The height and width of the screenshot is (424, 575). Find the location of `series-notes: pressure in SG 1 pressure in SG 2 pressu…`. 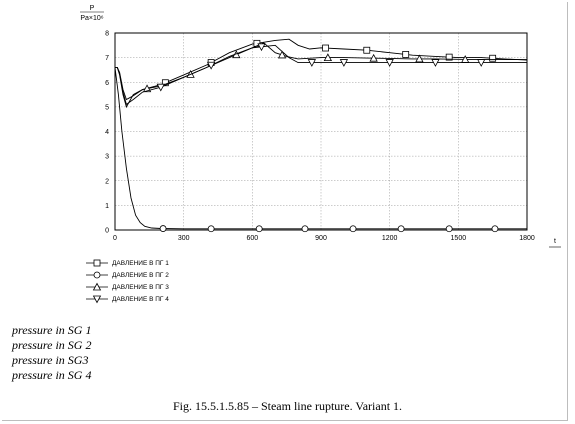

series-notes: pressure in SG 1 pressure in SG 2 pressu… is located at coordinates (51, 353).